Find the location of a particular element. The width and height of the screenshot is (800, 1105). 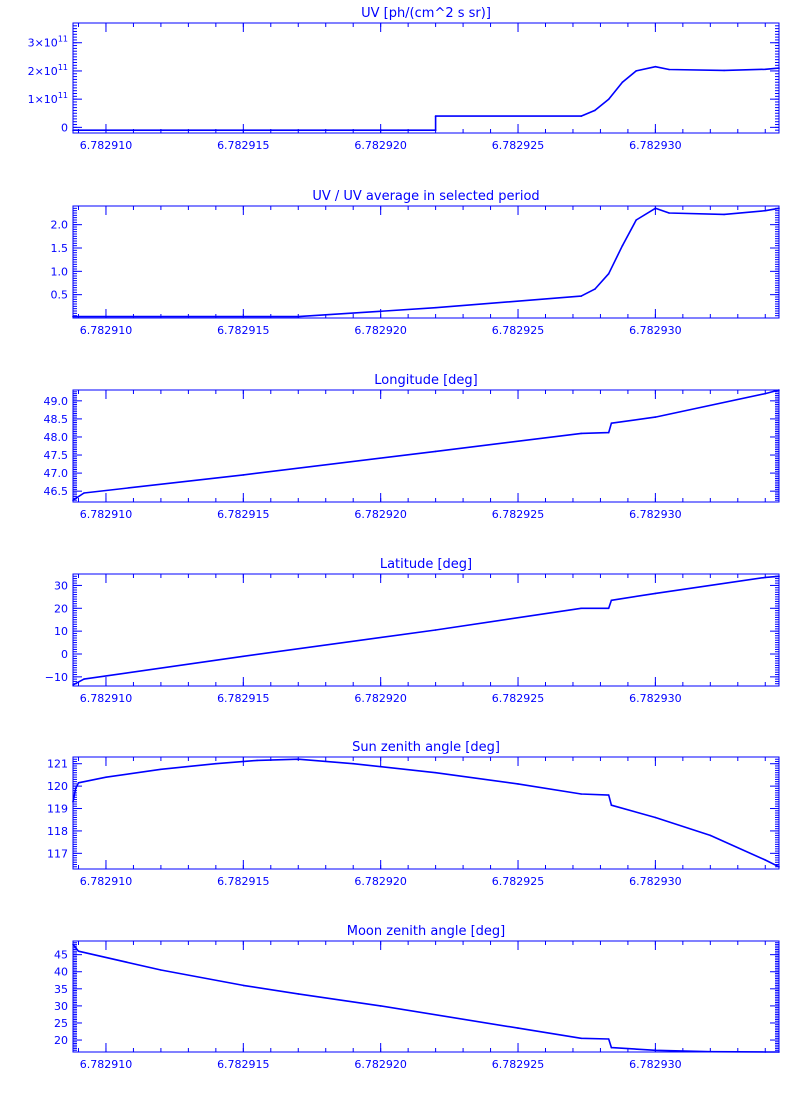

y-tick-label: 117 is located at coordinates (57, 853).